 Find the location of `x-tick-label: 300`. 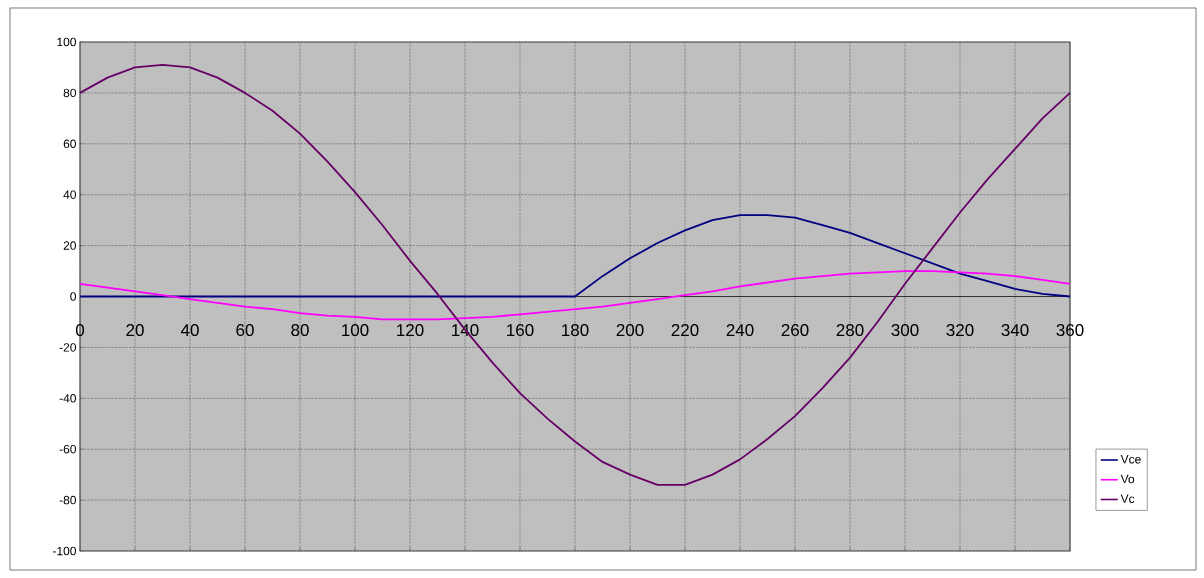

x-tick-label: 300 is located at coordinates (905, 330).